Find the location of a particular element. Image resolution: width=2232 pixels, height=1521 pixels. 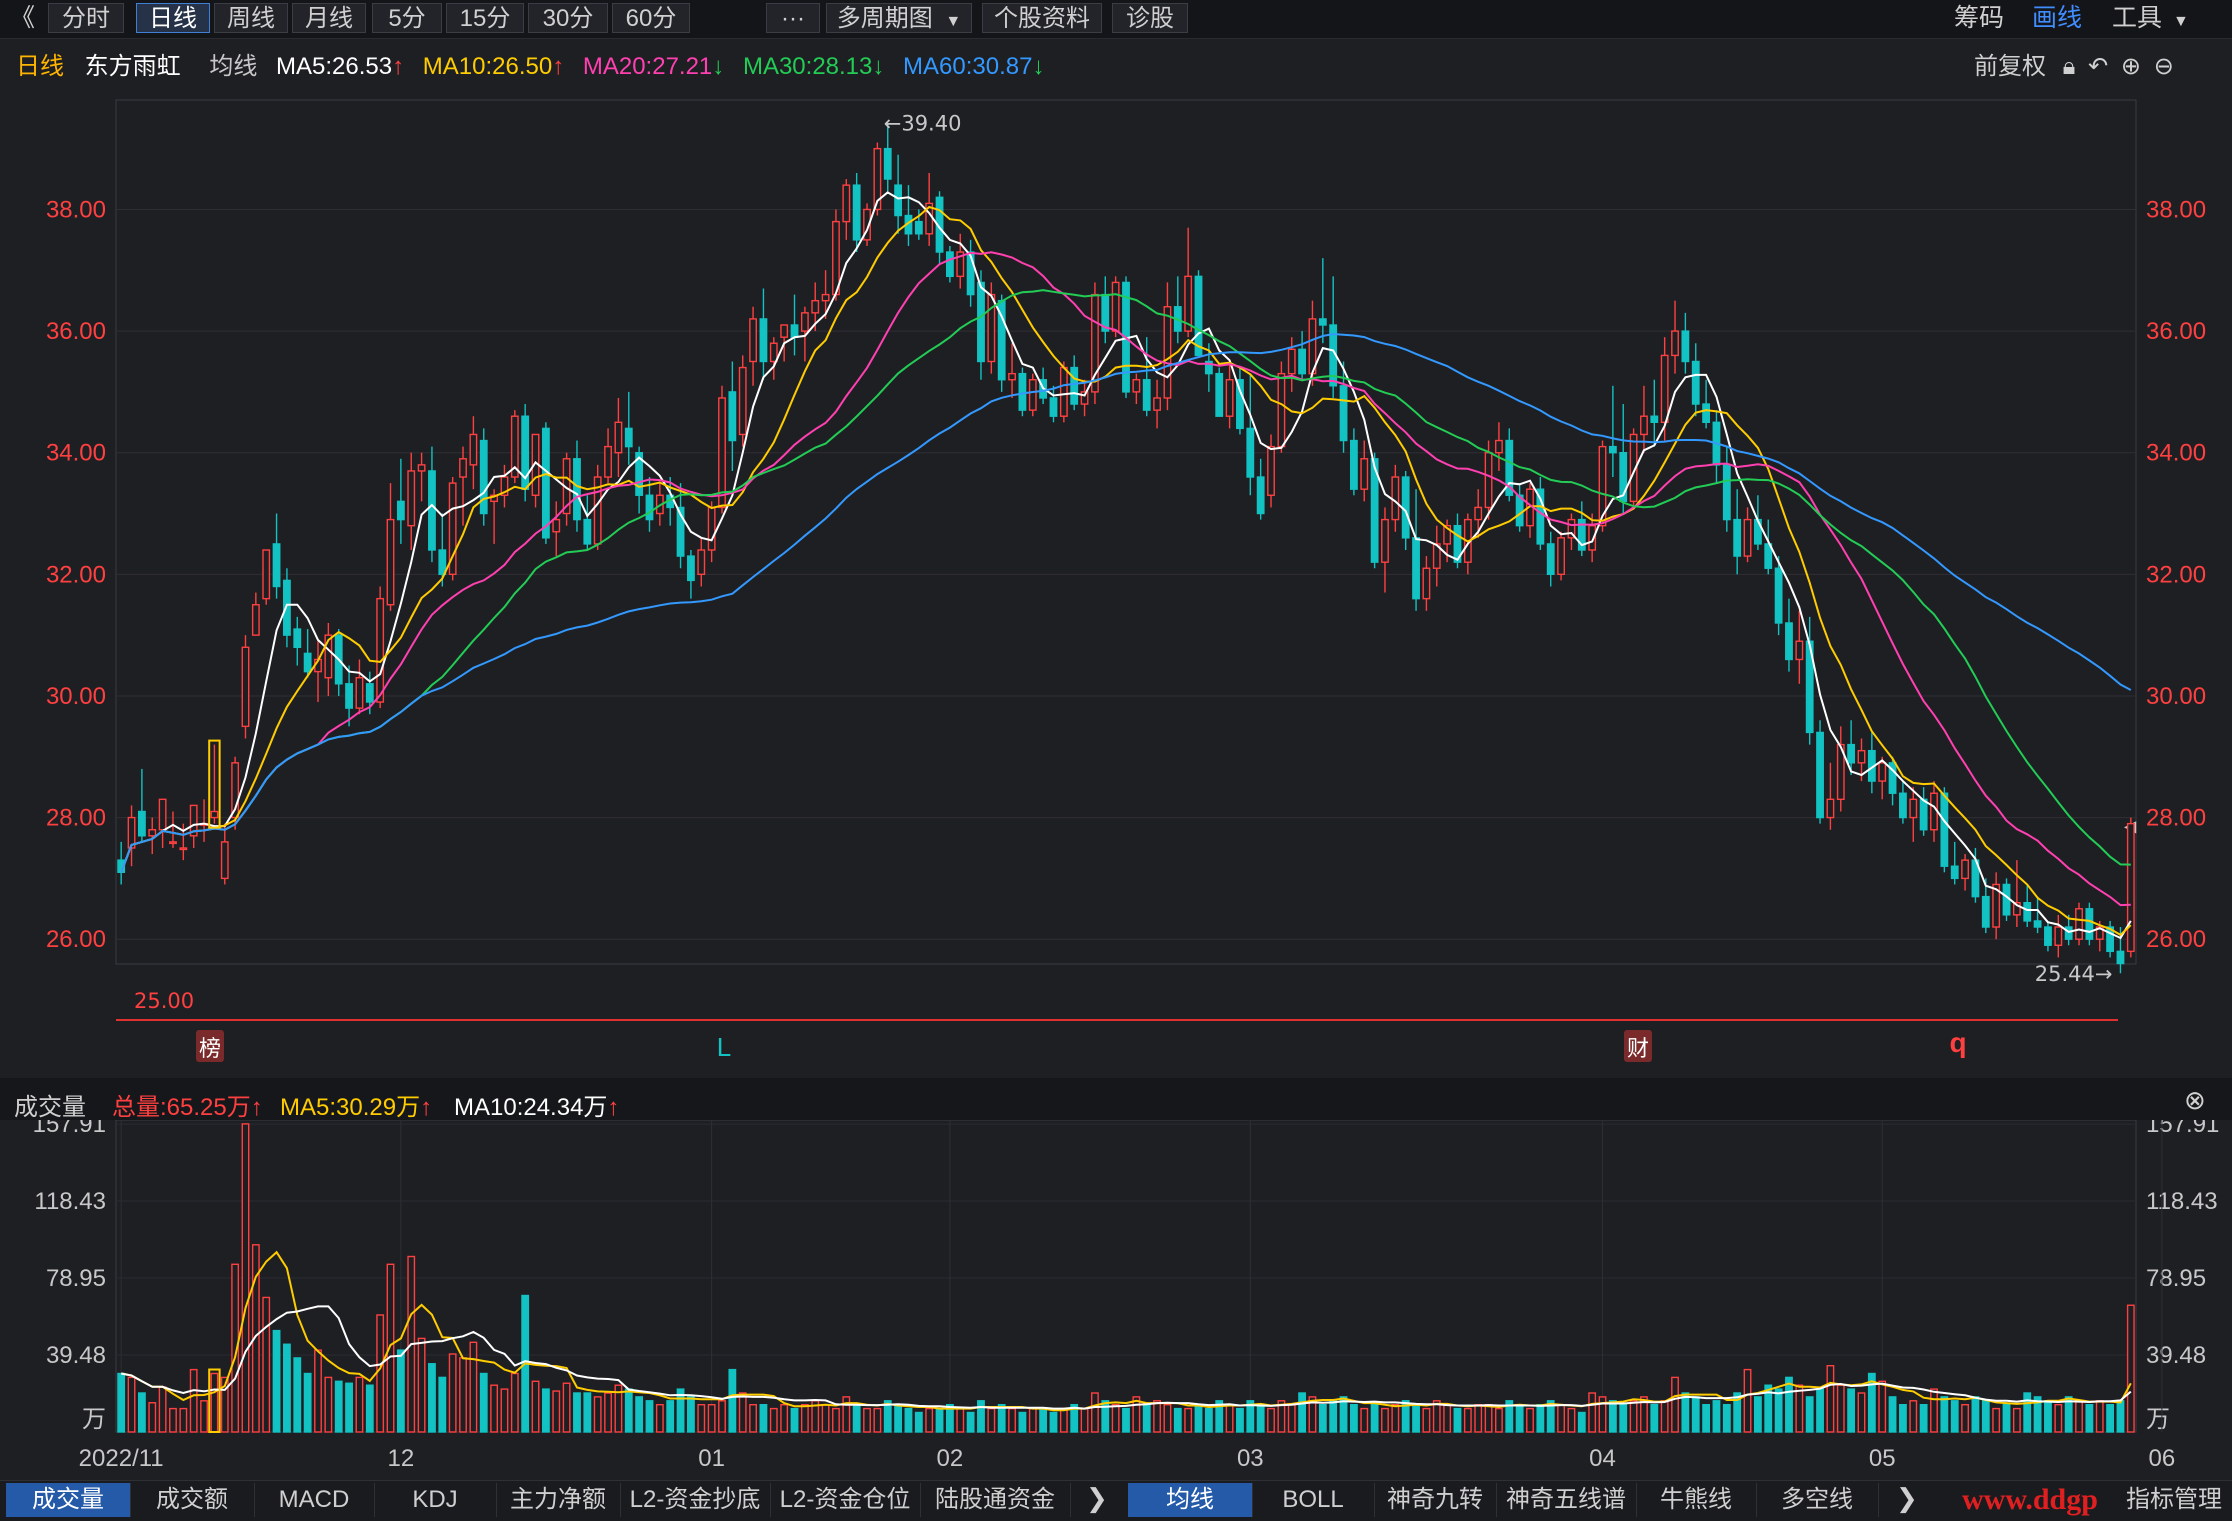

tab-left-7: 陆股通资金 is located at coordinates (995, 1500).